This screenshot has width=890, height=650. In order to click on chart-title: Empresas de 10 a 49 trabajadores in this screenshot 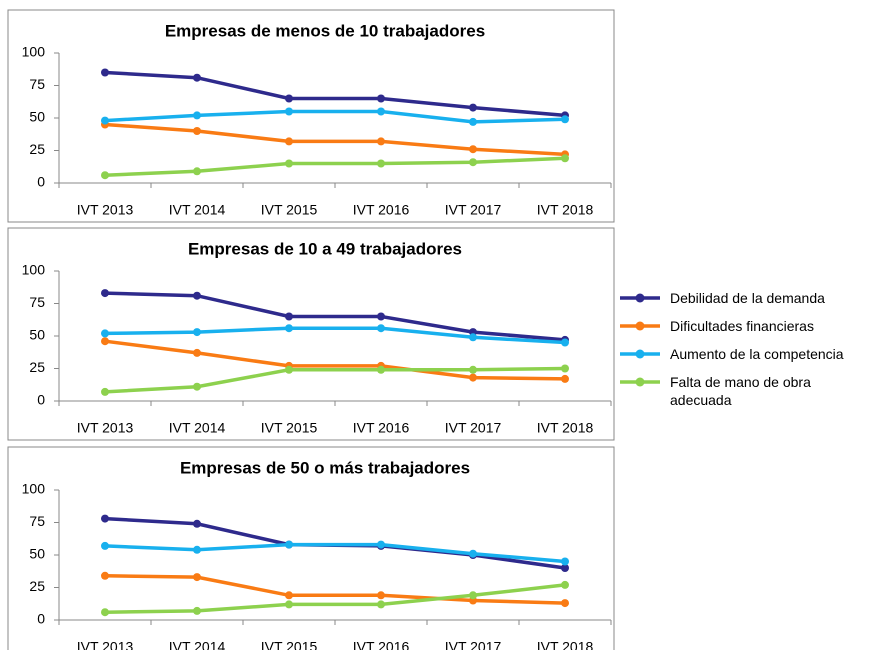, I will do `click(325, 248)`.